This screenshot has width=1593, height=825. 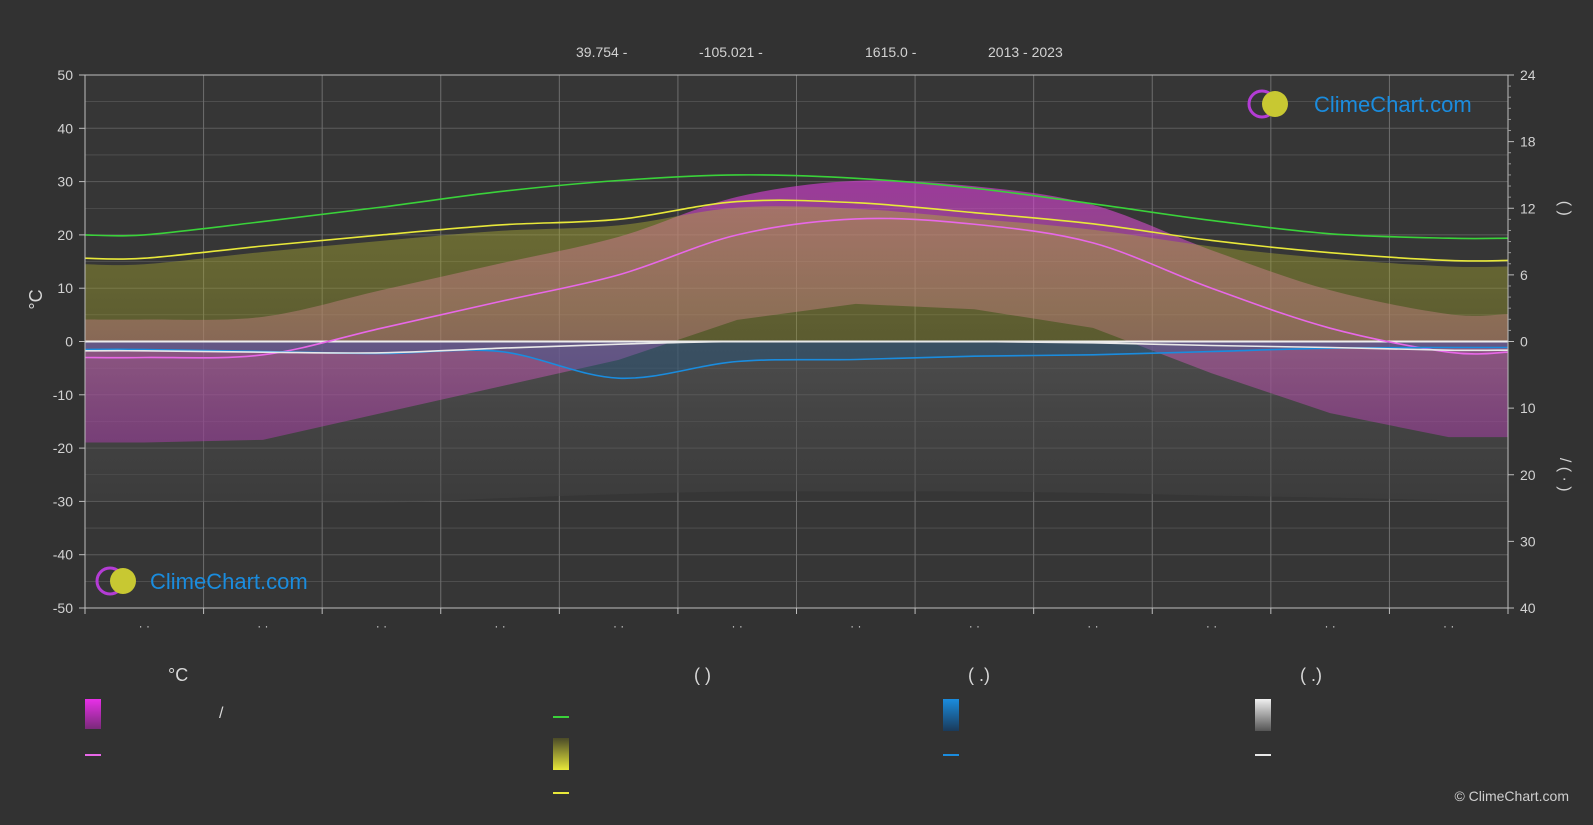 What do you see at coordinates (1528, 142) in the screenshot?
I see `y-right-top-tick-label: 18` at bounding box center [1528, 142].